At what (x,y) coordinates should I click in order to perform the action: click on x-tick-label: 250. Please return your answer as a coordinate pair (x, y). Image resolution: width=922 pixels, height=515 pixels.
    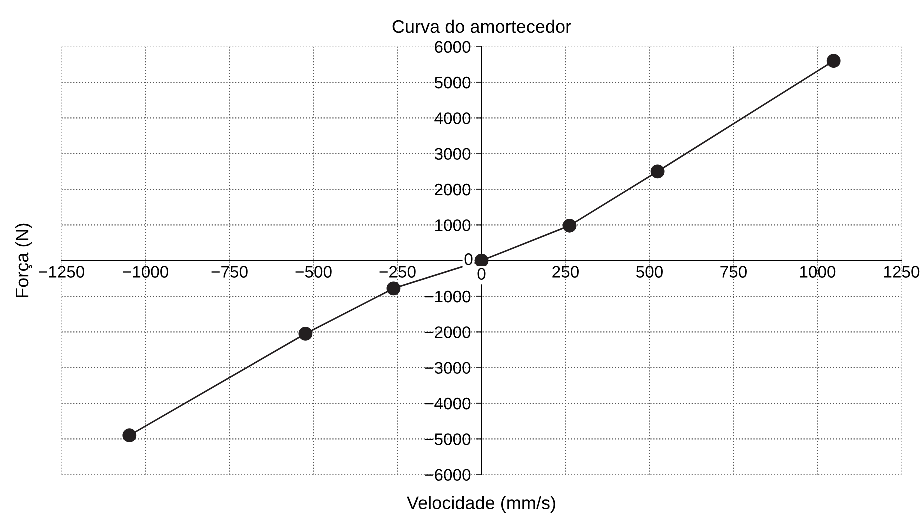
    Looking at the image, I should click on (565, 272).